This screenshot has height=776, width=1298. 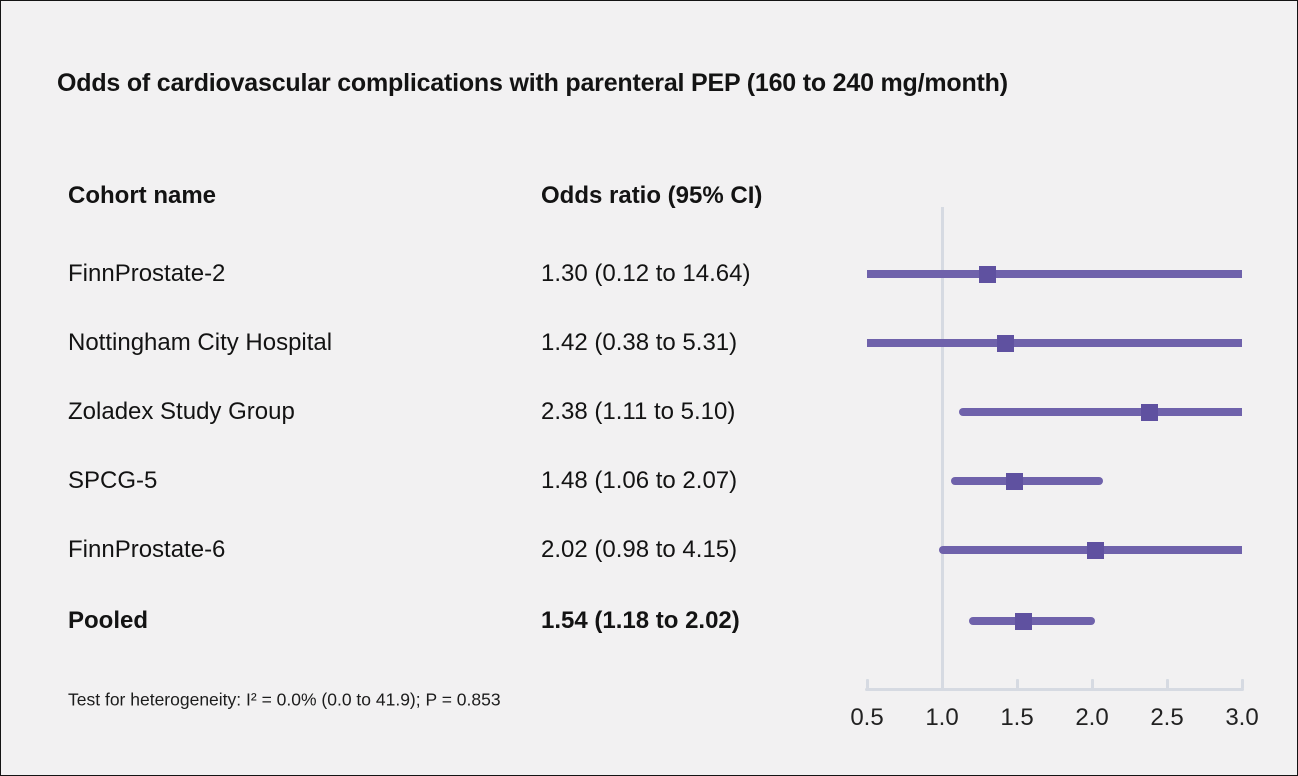 I want to click on x-axis-tick-label: 2.5, so click(x=1167, y=717).